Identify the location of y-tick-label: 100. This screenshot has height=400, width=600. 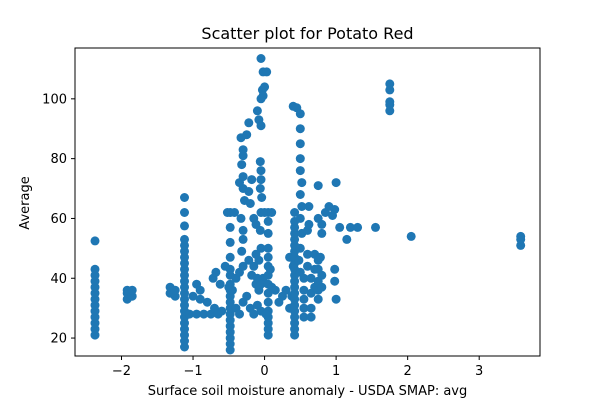
(54, 99).